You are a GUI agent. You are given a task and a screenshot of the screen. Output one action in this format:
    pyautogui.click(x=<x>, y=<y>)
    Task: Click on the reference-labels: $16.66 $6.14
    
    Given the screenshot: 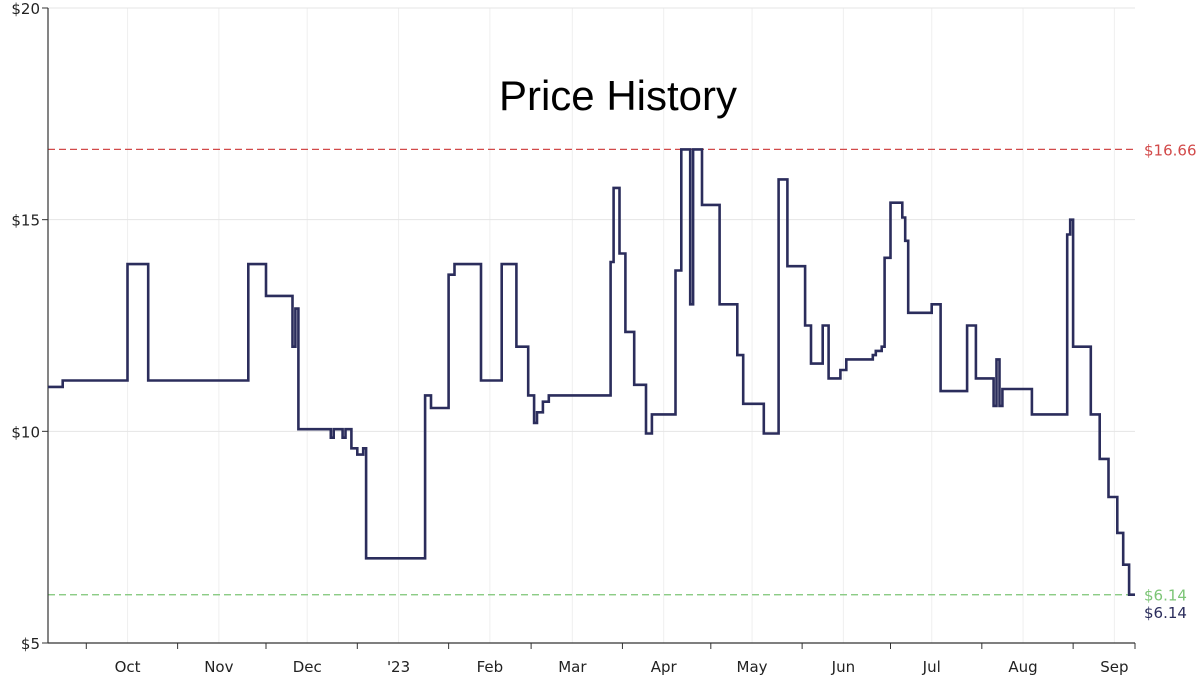 What is the action you would take?
    pyautogui.click(x=1170, y=372)
    